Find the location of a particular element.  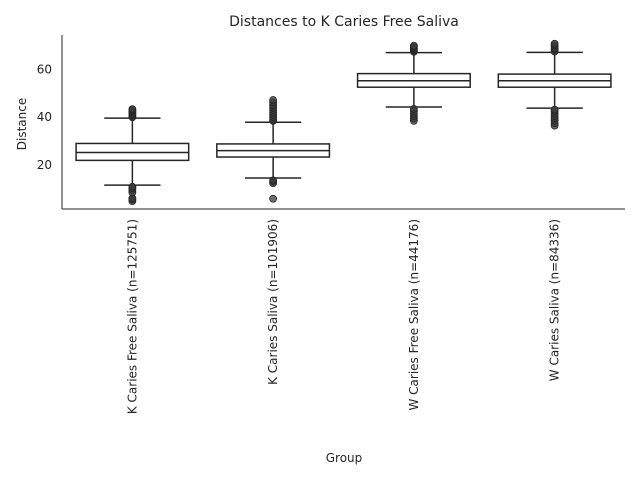

x-tick-label: K Caries Saliva (n=101906) is located at coordinates (273, 302).